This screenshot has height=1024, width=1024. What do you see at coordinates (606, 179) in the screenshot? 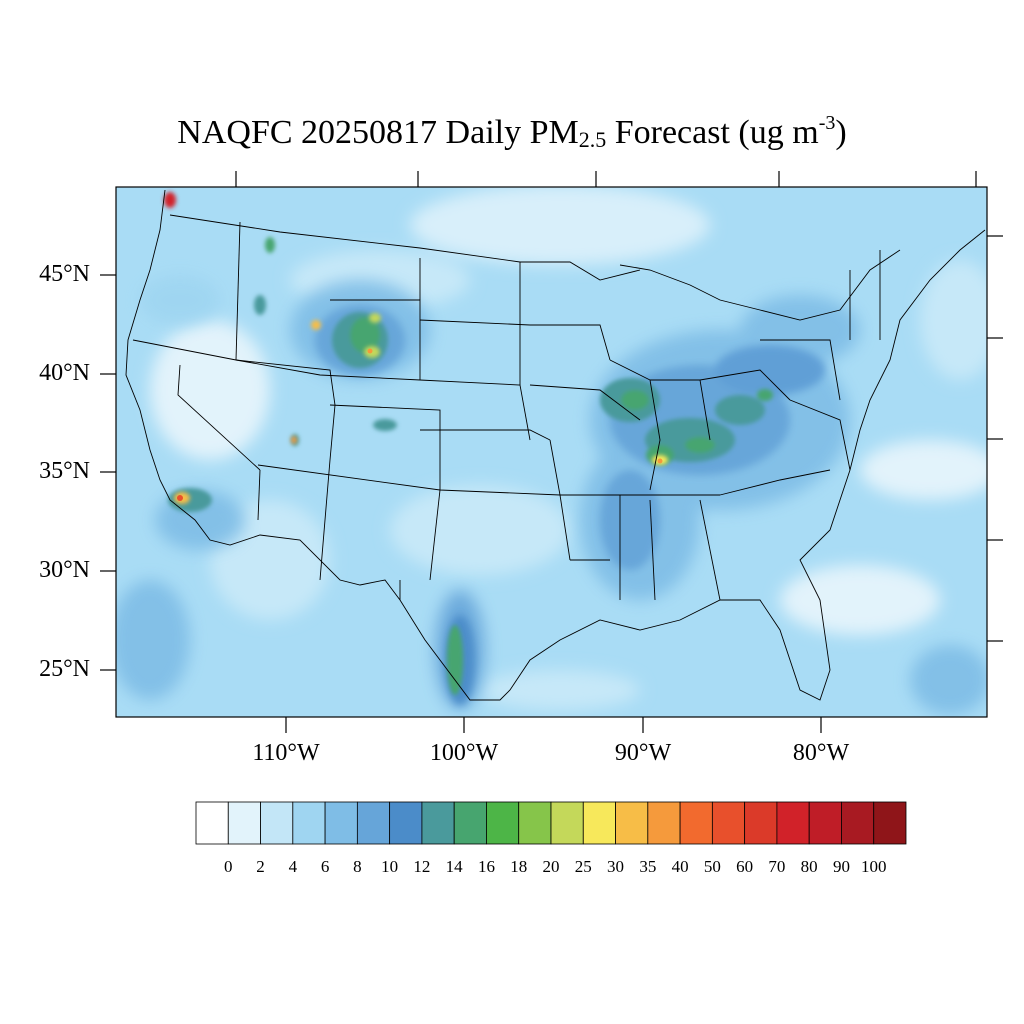
I see `top-ticks` at bounding box center [606, 179].